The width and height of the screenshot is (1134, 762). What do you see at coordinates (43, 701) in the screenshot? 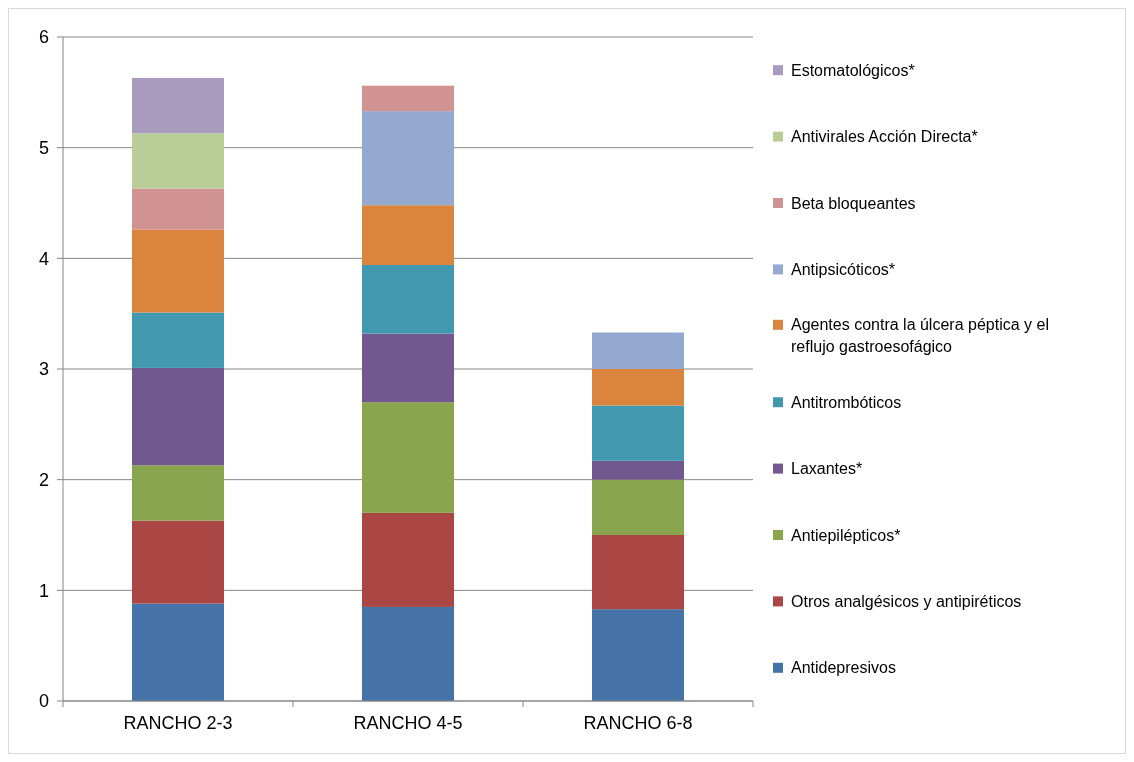
I see `y-tick-label: 0` at bounding box center [43, 701].